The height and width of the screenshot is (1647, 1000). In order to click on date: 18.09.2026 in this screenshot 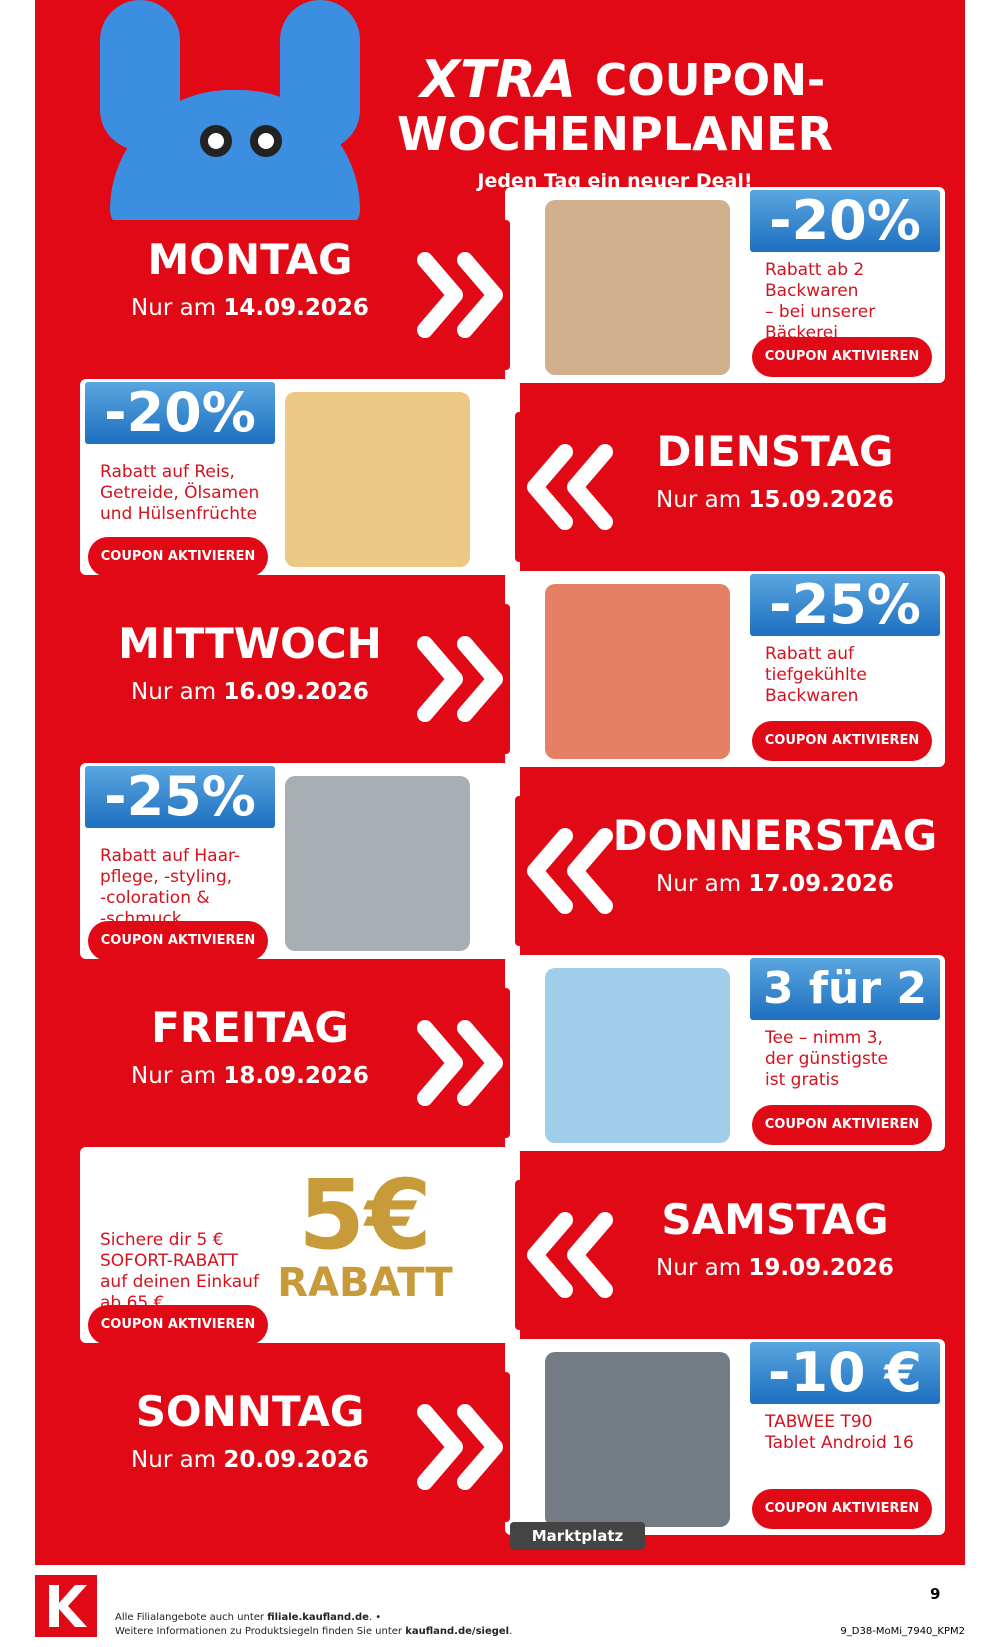, I will do `click(296, 1076)`.